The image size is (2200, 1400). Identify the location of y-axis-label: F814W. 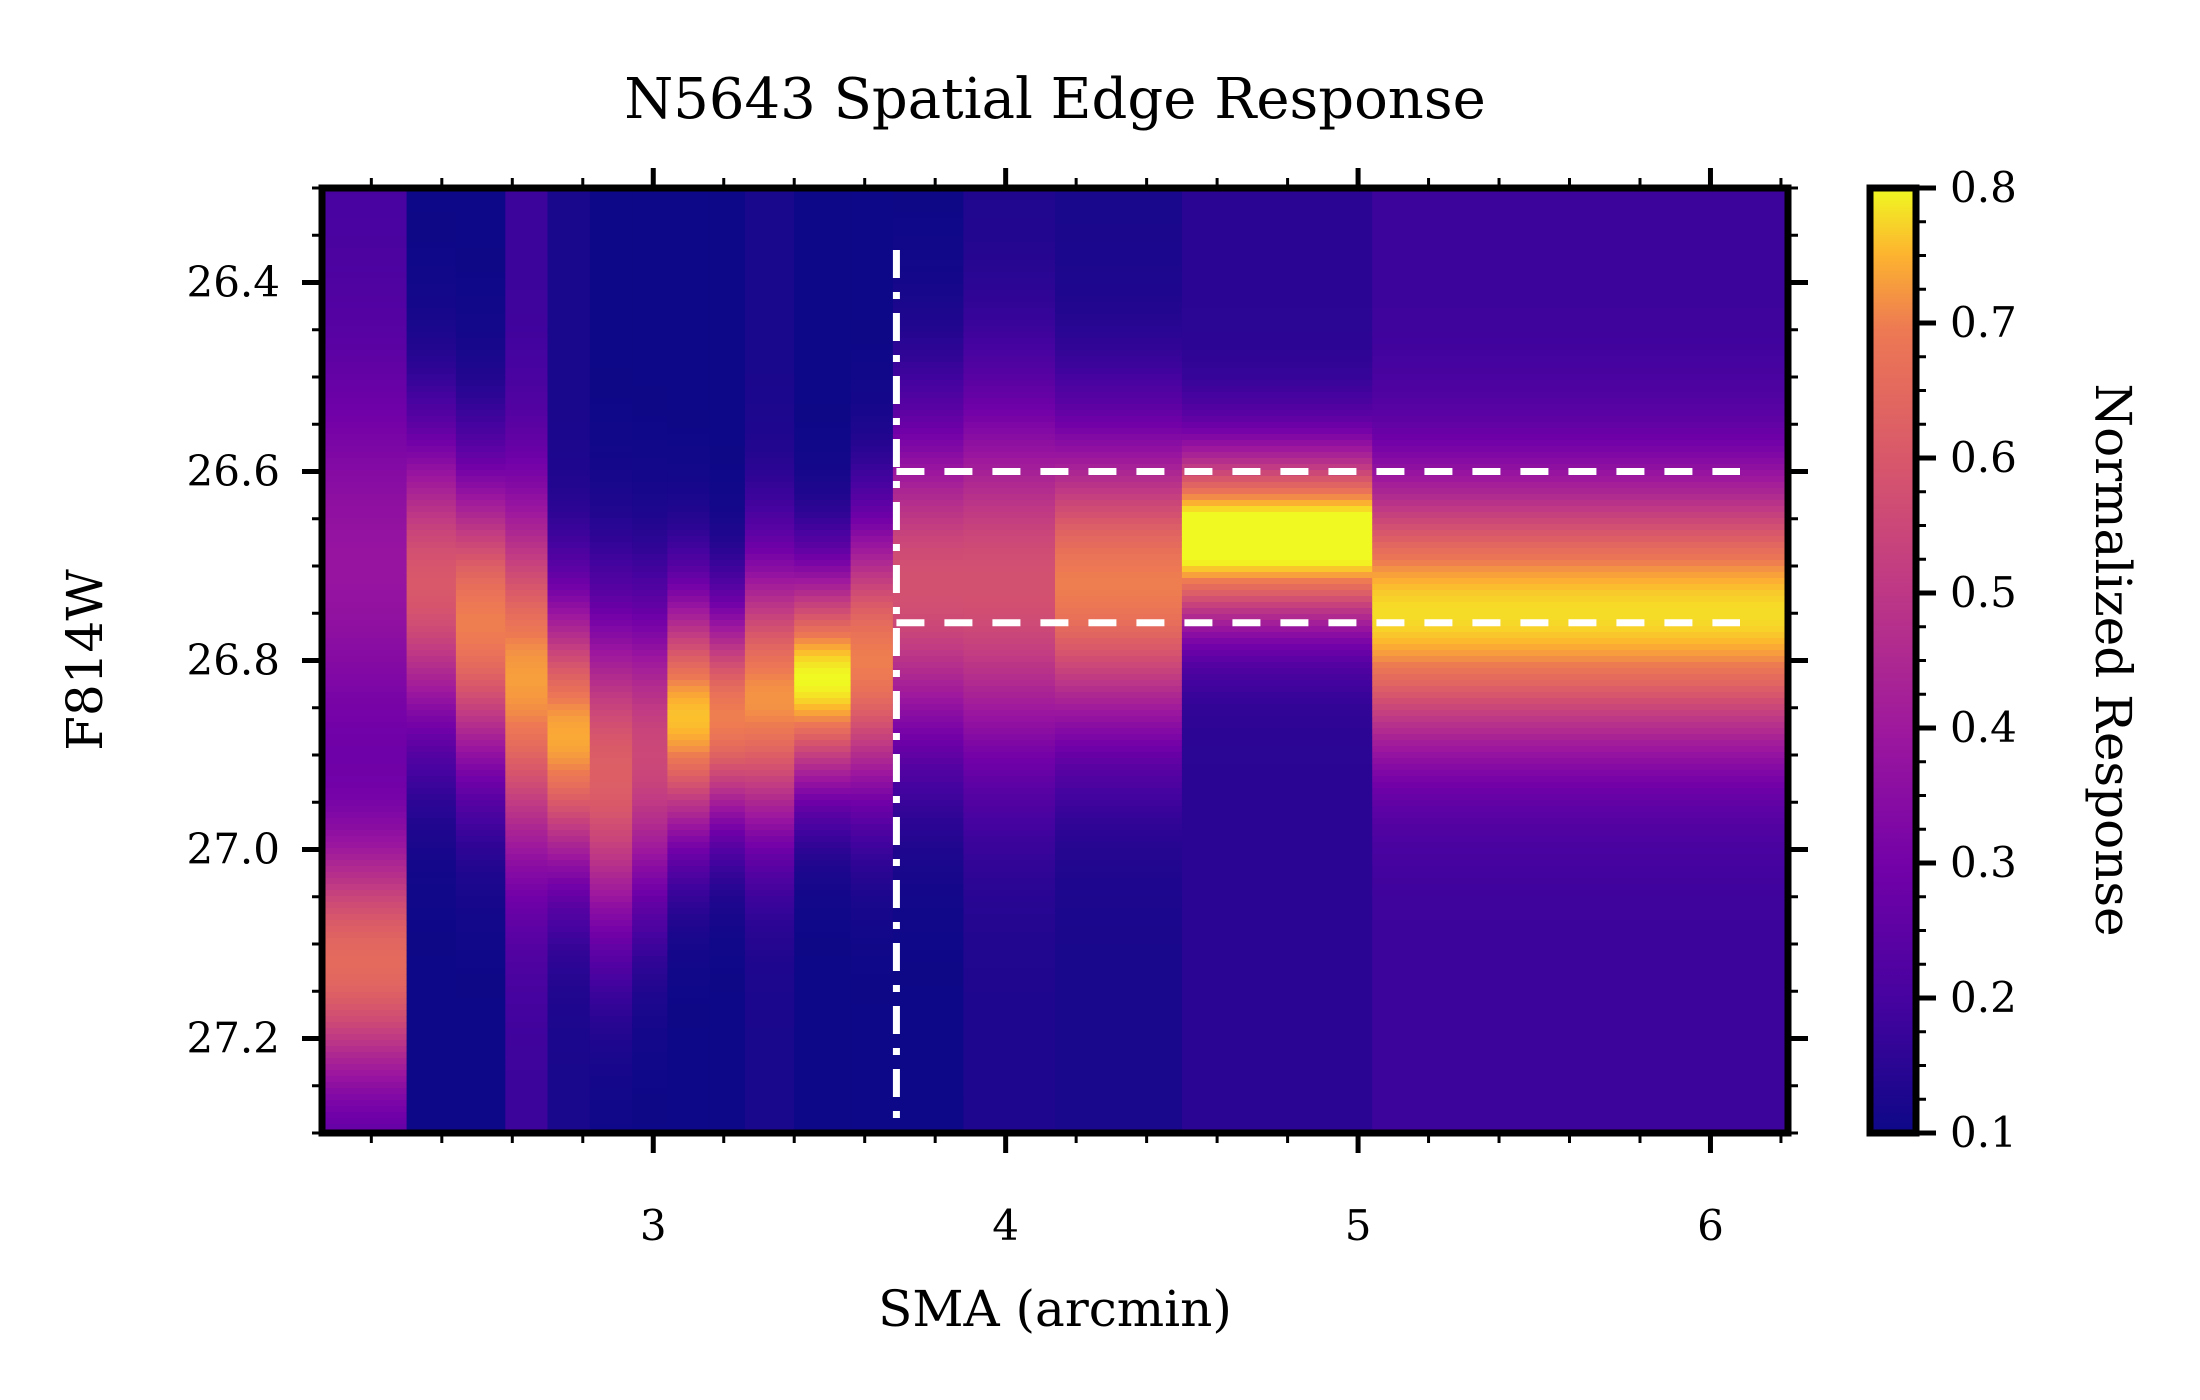
(85, 660).